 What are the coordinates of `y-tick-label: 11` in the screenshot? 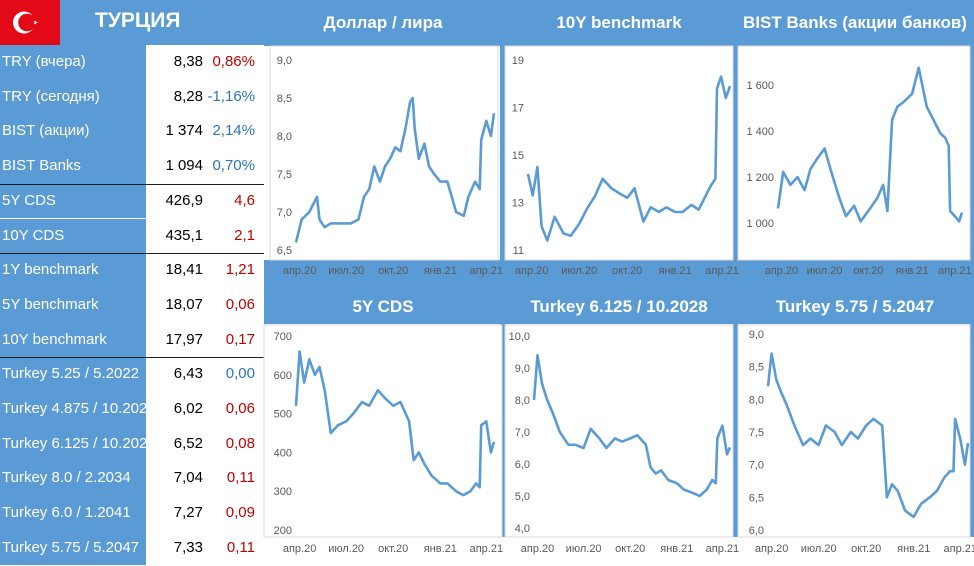 It's located at (518, 251).